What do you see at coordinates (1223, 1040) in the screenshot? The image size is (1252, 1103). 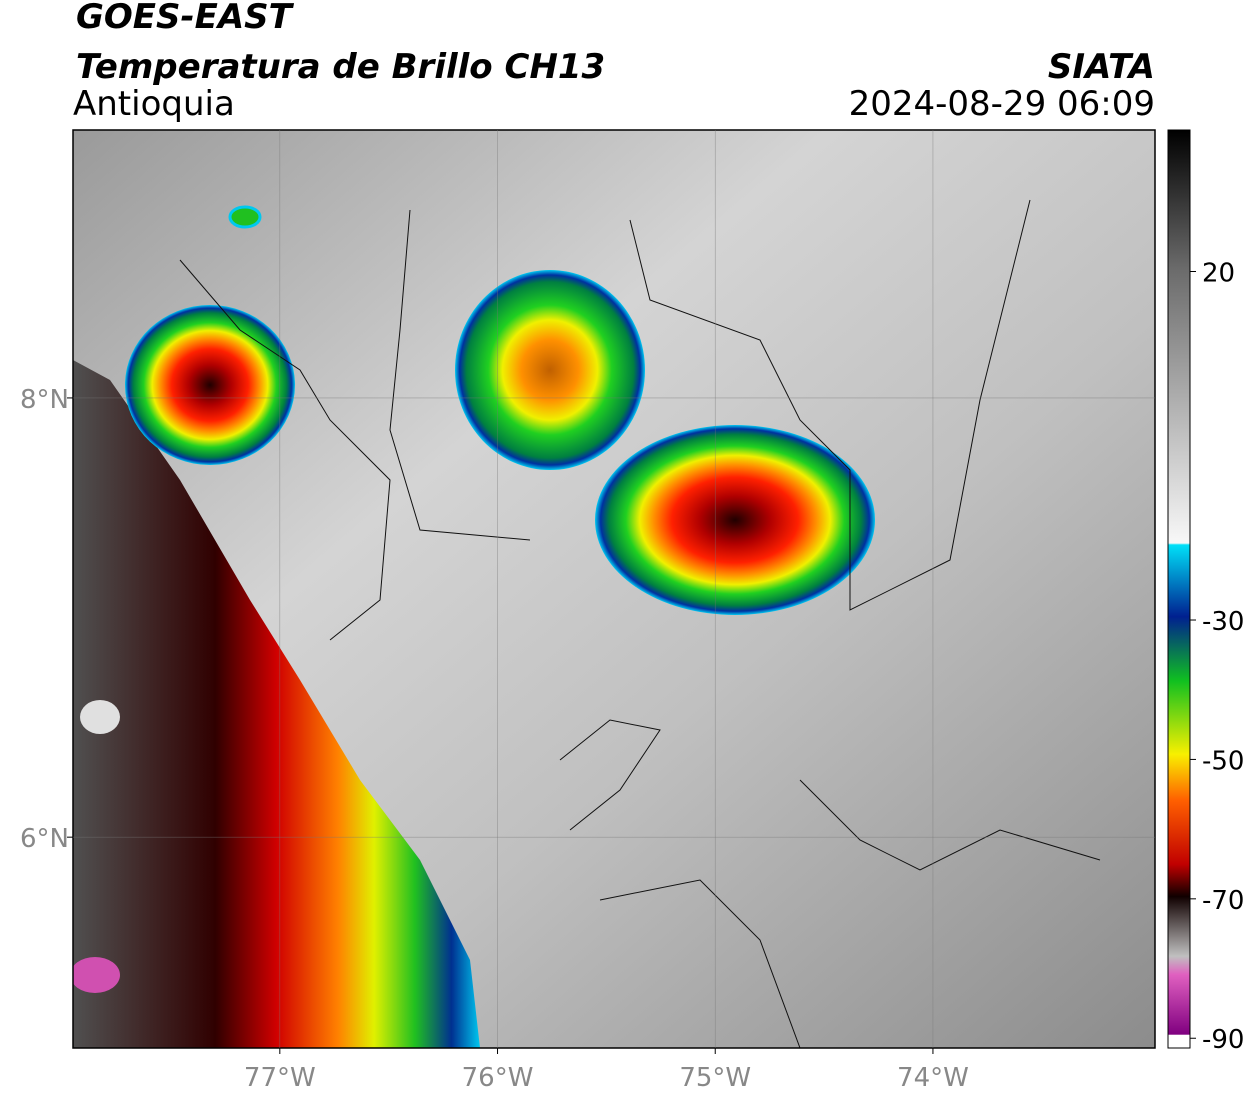 I see `colorbar-label: -90` at bounding box center [1223, 1040].